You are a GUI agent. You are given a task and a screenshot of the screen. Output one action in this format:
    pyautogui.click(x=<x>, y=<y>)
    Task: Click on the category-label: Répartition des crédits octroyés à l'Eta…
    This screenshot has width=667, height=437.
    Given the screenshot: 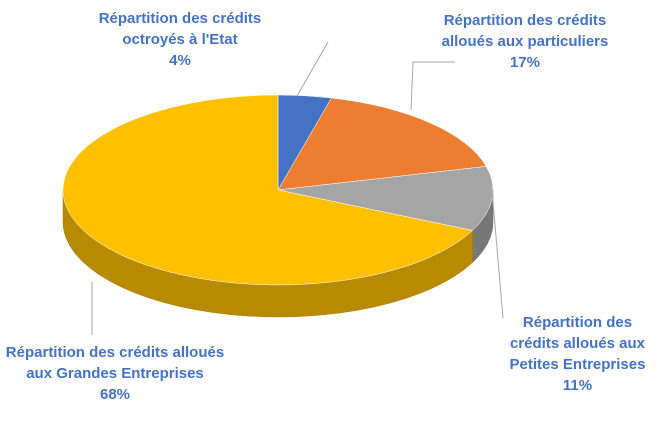 What is the action you would take?
    pyautogui.click(x=180, y=29)
    